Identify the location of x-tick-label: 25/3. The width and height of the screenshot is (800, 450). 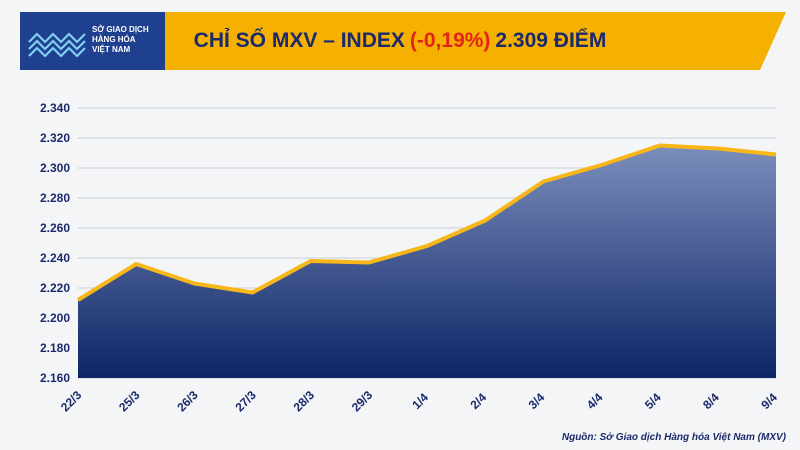
(129, 401).